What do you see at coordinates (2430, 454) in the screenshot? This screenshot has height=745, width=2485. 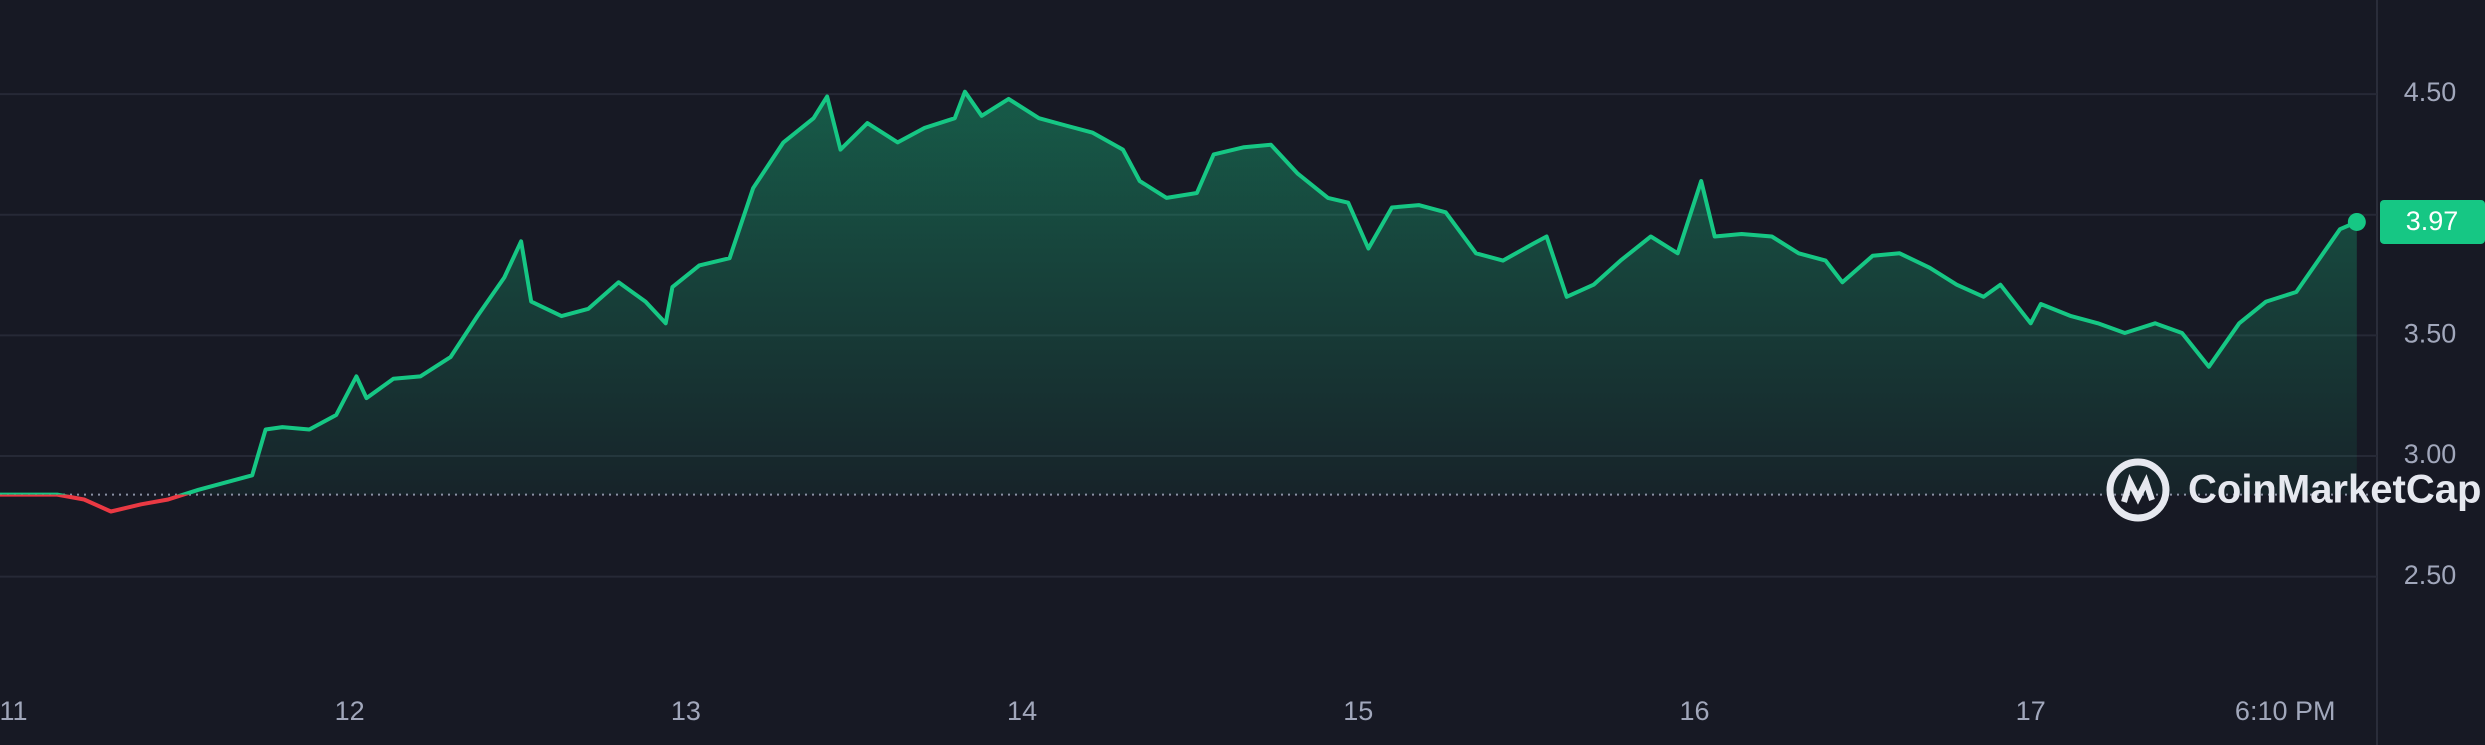 I see `y-tick-label: 3.00` at bounding box center [2430, 454].